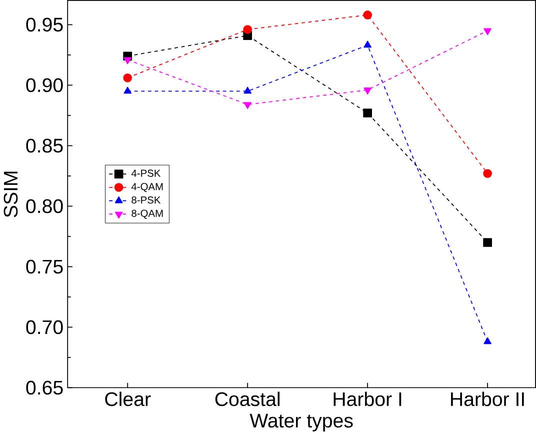 This screenshot has width=536, height=435. I want to click on y-tick-label: 0.95, so click(44, 25).